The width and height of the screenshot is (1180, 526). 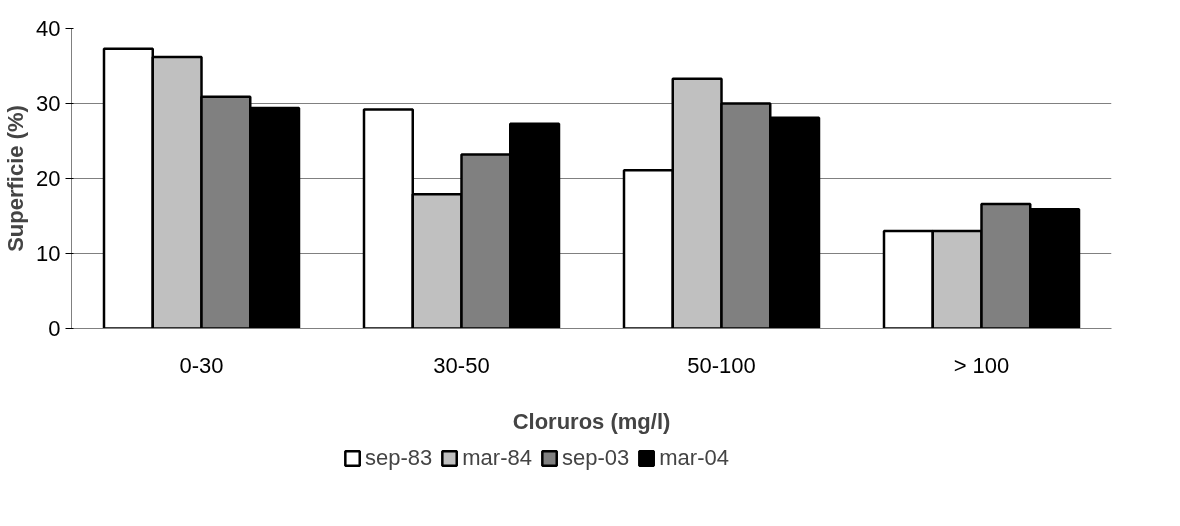 I want to click on x-axis-title: Cloruros (mg/l), so click(x=591, y=421).